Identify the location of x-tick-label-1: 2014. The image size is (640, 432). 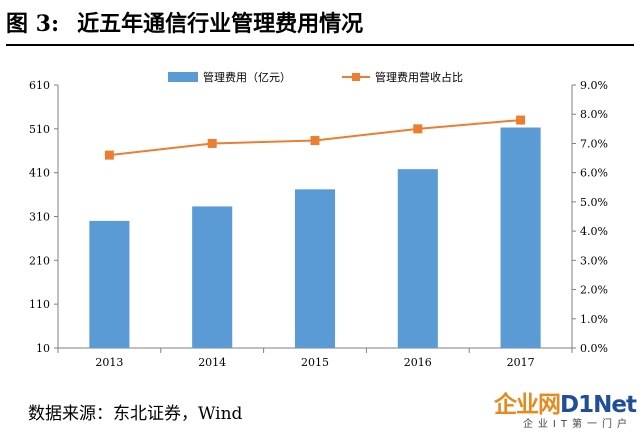
(212, 362).